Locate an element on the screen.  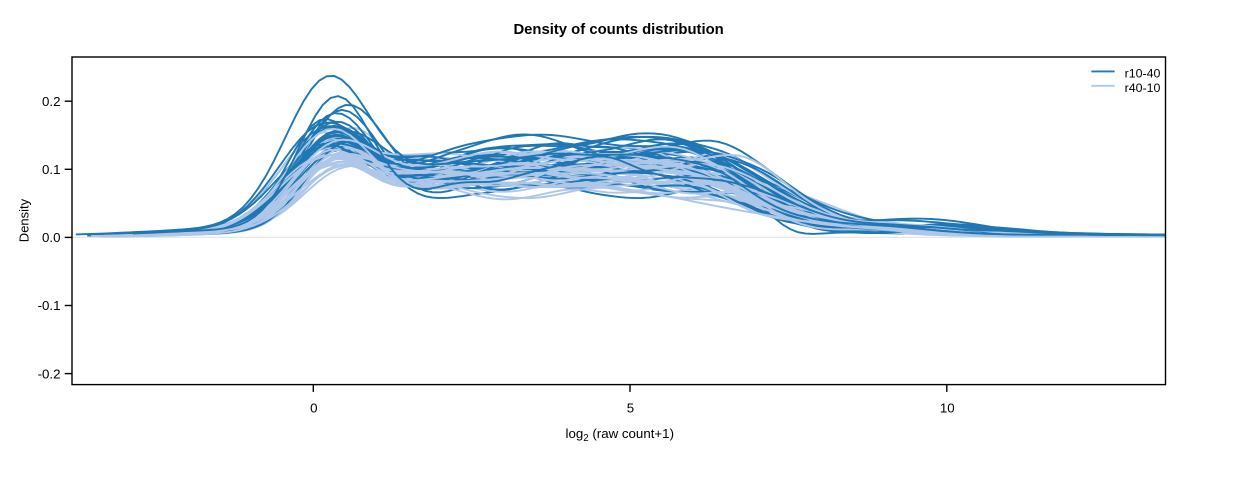
svg-text: 10 is located at coordinates (947, 408).